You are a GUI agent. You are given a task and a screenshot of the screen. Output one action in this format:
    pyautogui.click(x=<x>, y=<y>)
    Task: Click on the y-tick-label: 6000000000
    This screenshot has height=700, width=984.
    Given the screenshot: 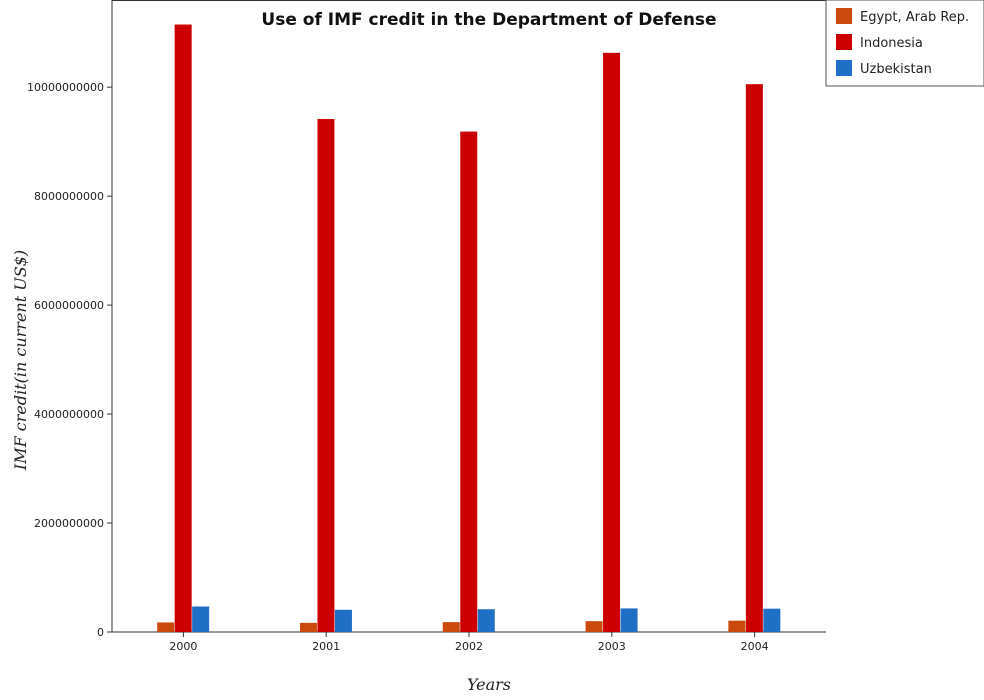 What is the action you would take?
    pyautogui.click(x=69, y=305)
    